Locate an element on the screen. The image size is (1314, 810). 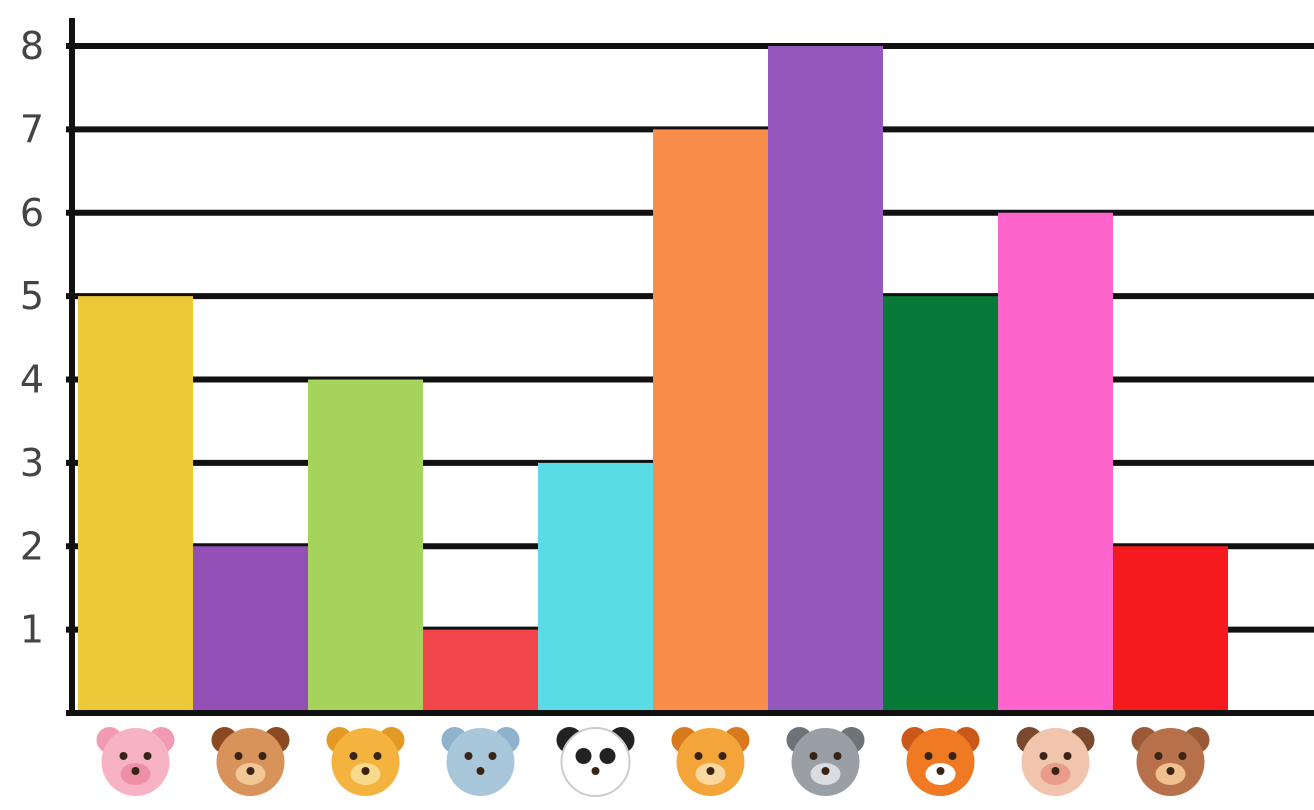
bar-monkey is located at coordinates (1170, 629).